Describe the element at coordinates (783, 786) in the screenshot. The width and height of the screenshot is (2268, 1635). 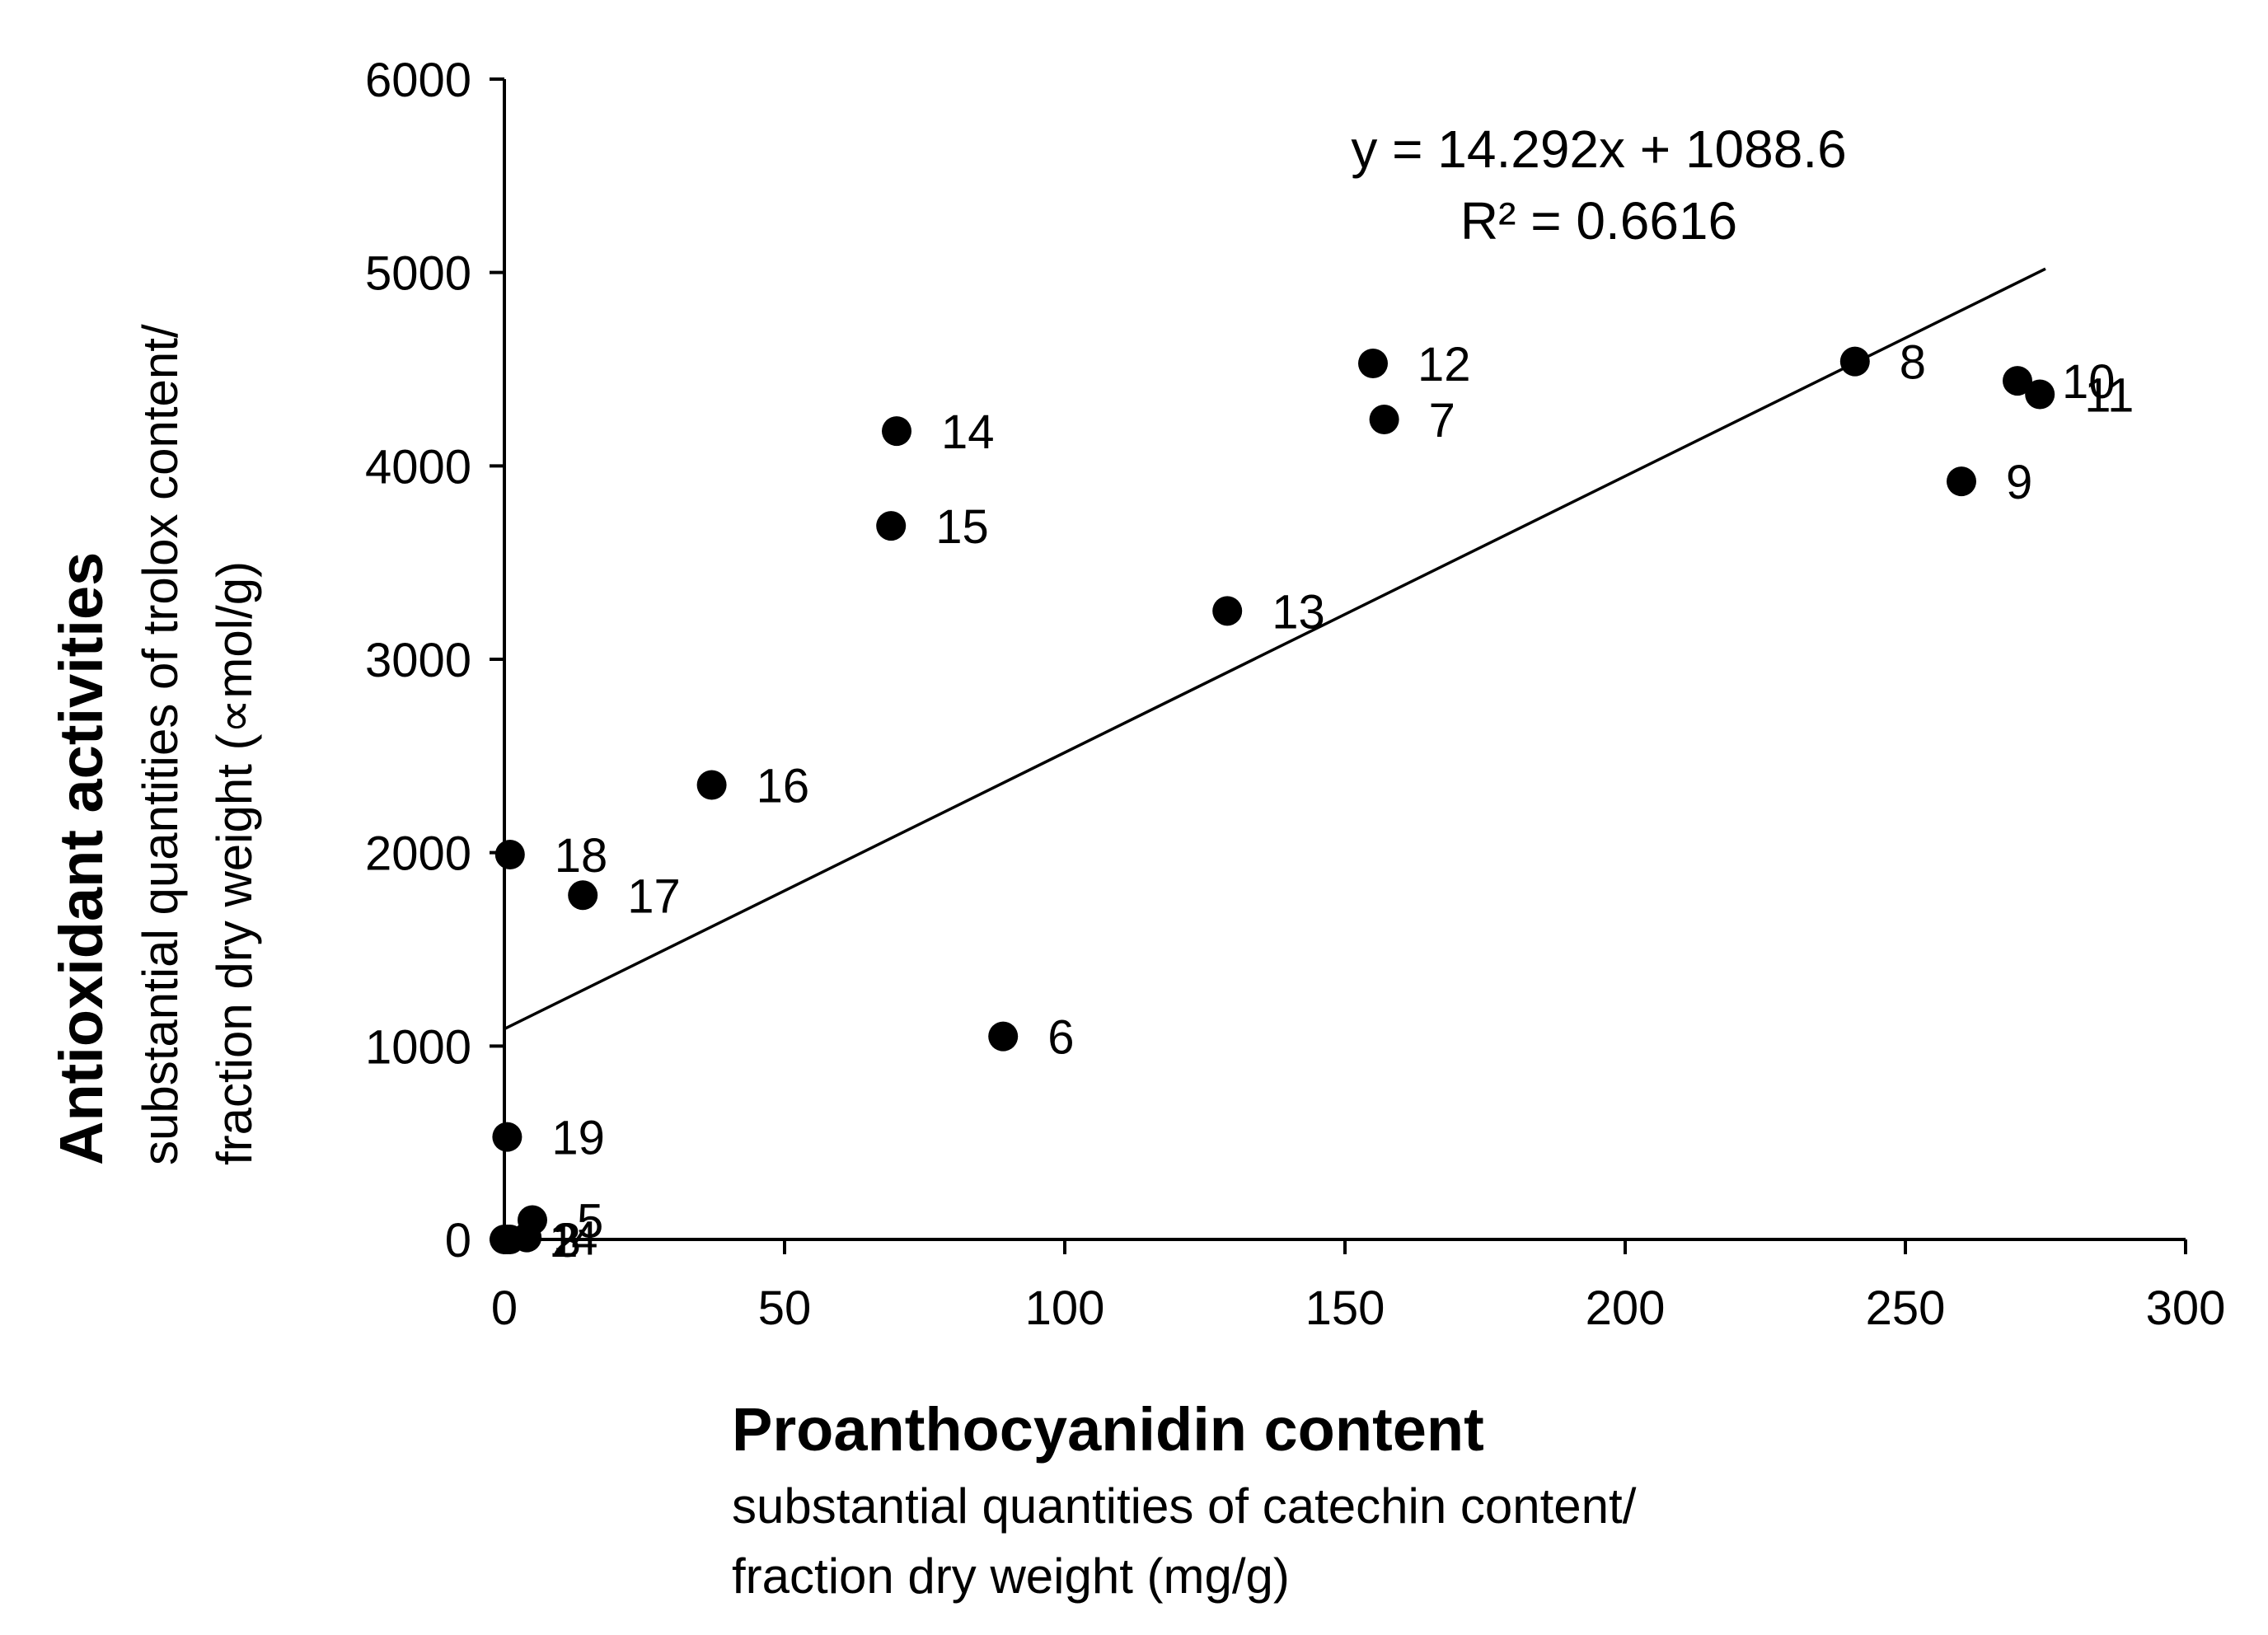
I see `data-point-label-16: 16` at that location.